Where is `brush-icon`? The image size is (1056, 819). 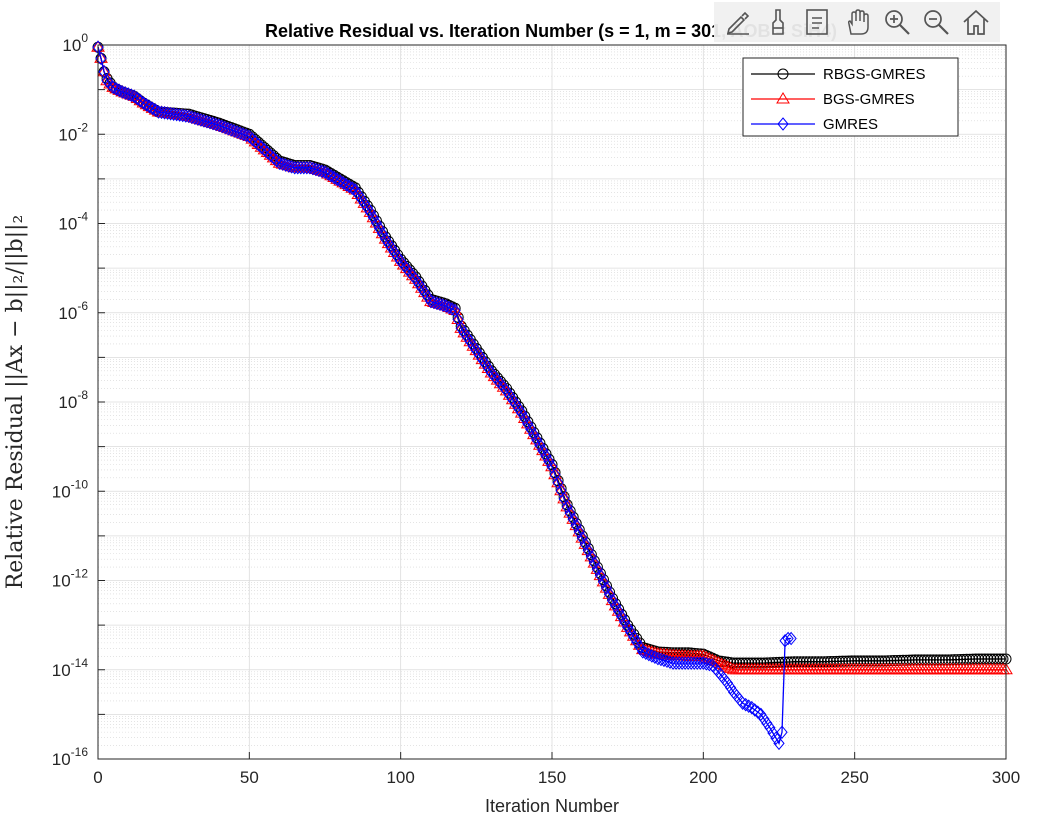
brush-icon is located at coordinates (778, 22).